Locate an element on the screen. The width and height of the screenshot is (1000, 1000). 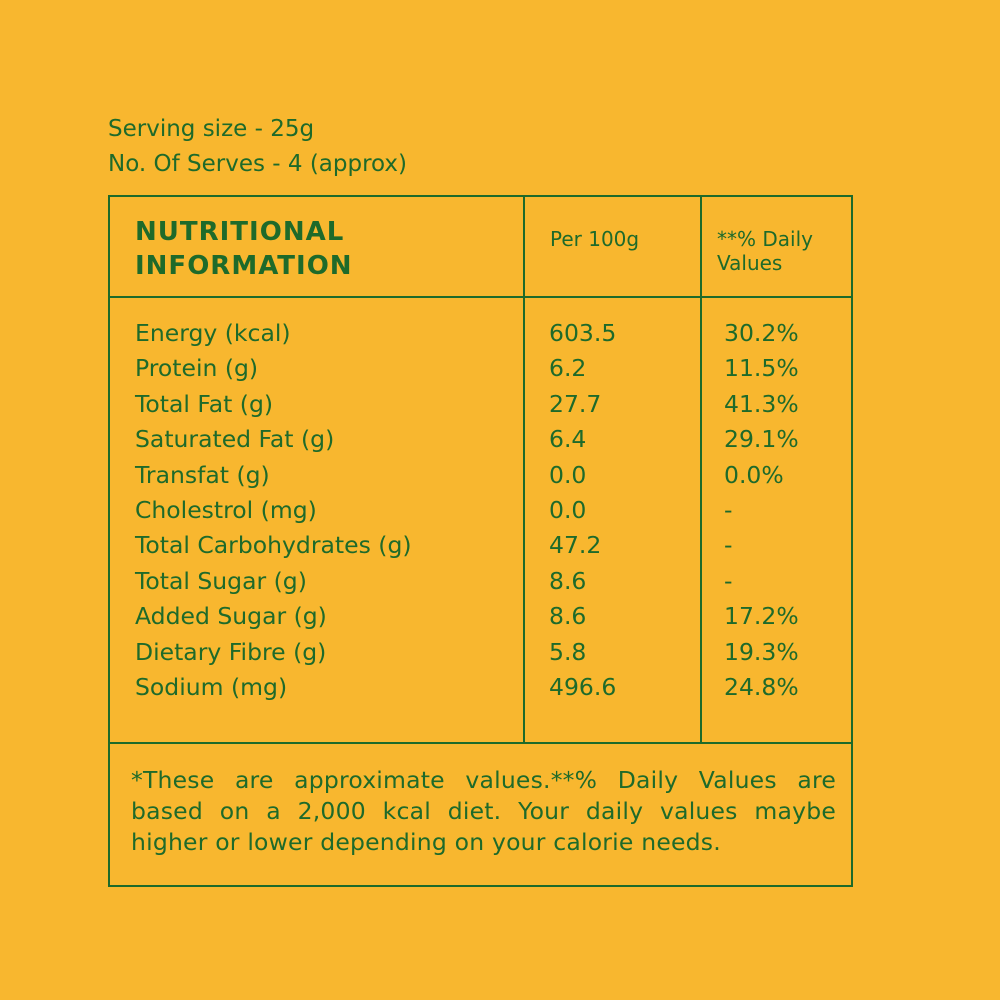
nutrient-daily-value: 24.8% is located at coordinates (761, 686).